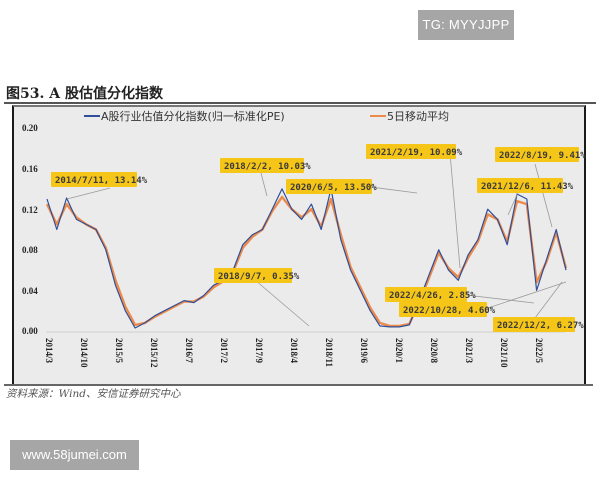  I want to click on x-tick: 2014/10, so click(84, 353).